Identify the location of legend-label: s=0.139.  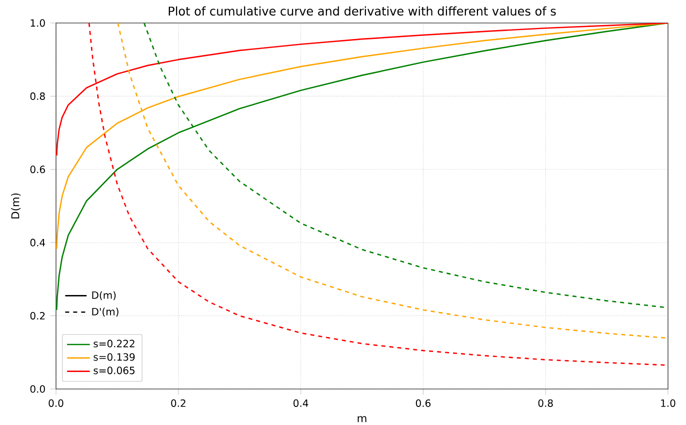
(114, 357).